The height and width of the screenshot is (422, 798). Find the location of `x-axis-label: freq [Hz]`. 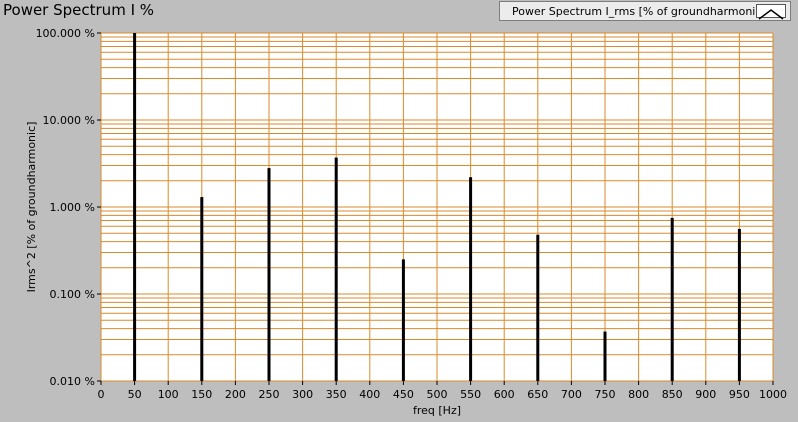

x-axis-label: freq [Hz] is located at coordinates (437, 410).